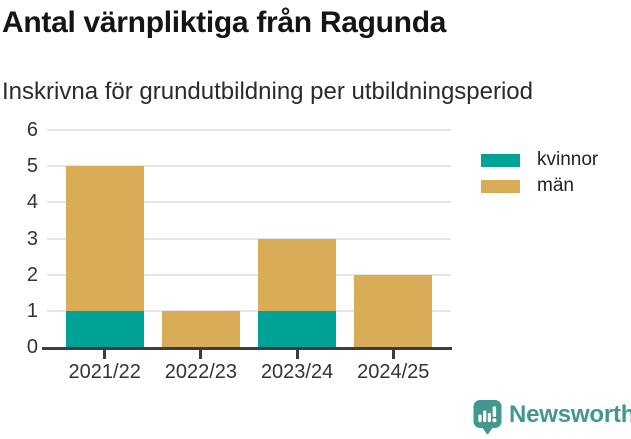 This screenshot has height=439, width=631. What do you see at coordinates (32, 274) in the screenshot?
I see `y-axis-tick-label: 2` at bounding box center [32, 274].